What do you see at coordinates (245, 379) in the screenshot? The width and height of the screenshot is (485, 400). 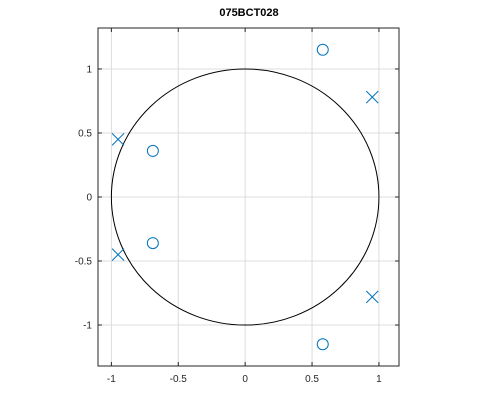 I see `x-tick-label: 0` at bounding box center [245, 379].